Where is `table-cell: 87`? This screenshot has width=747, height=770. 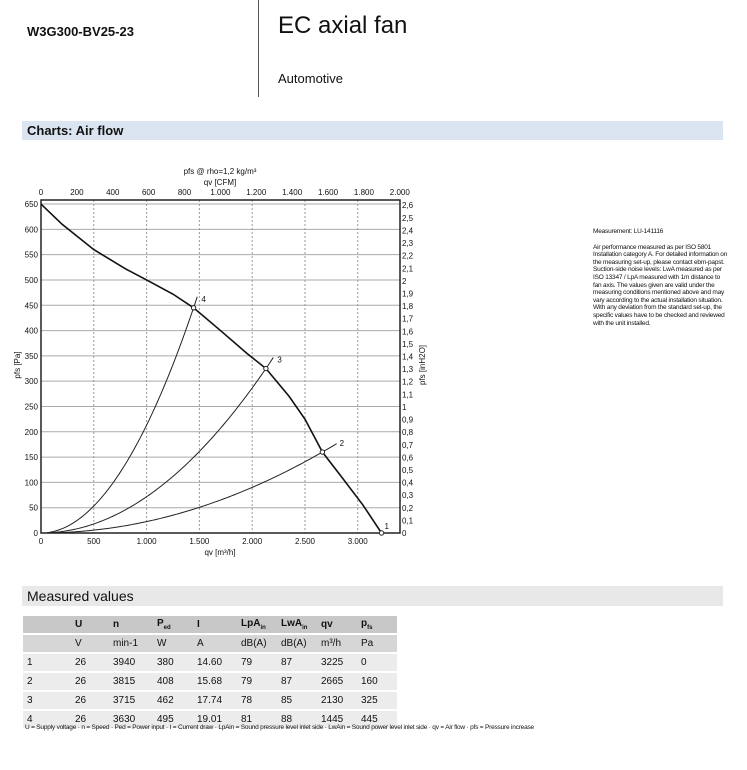 table-cell: 87 is located at coordinates (297, 681).